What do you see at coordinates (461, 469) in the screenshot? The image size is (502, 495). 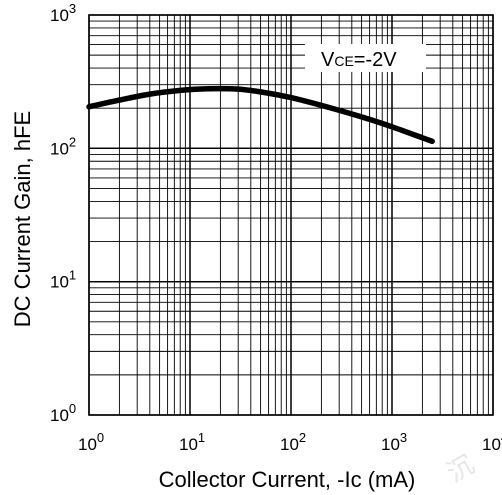 I see `watermark: 沉` at bounding box center [461, 469].